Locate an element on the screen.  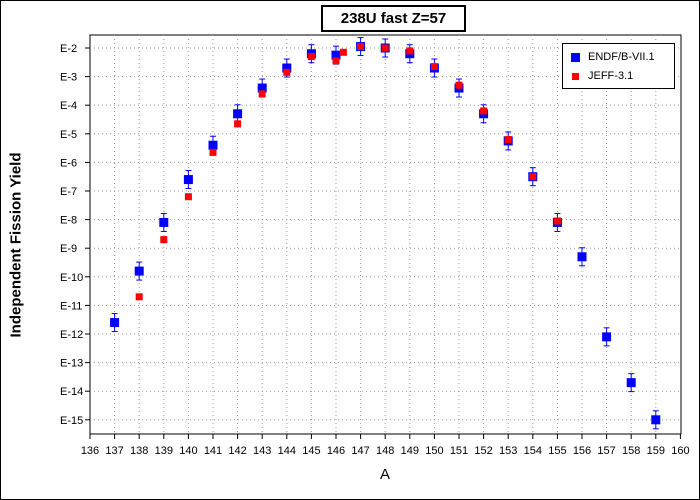
x-tick-label: 159 is located at coordinates (656, 451).